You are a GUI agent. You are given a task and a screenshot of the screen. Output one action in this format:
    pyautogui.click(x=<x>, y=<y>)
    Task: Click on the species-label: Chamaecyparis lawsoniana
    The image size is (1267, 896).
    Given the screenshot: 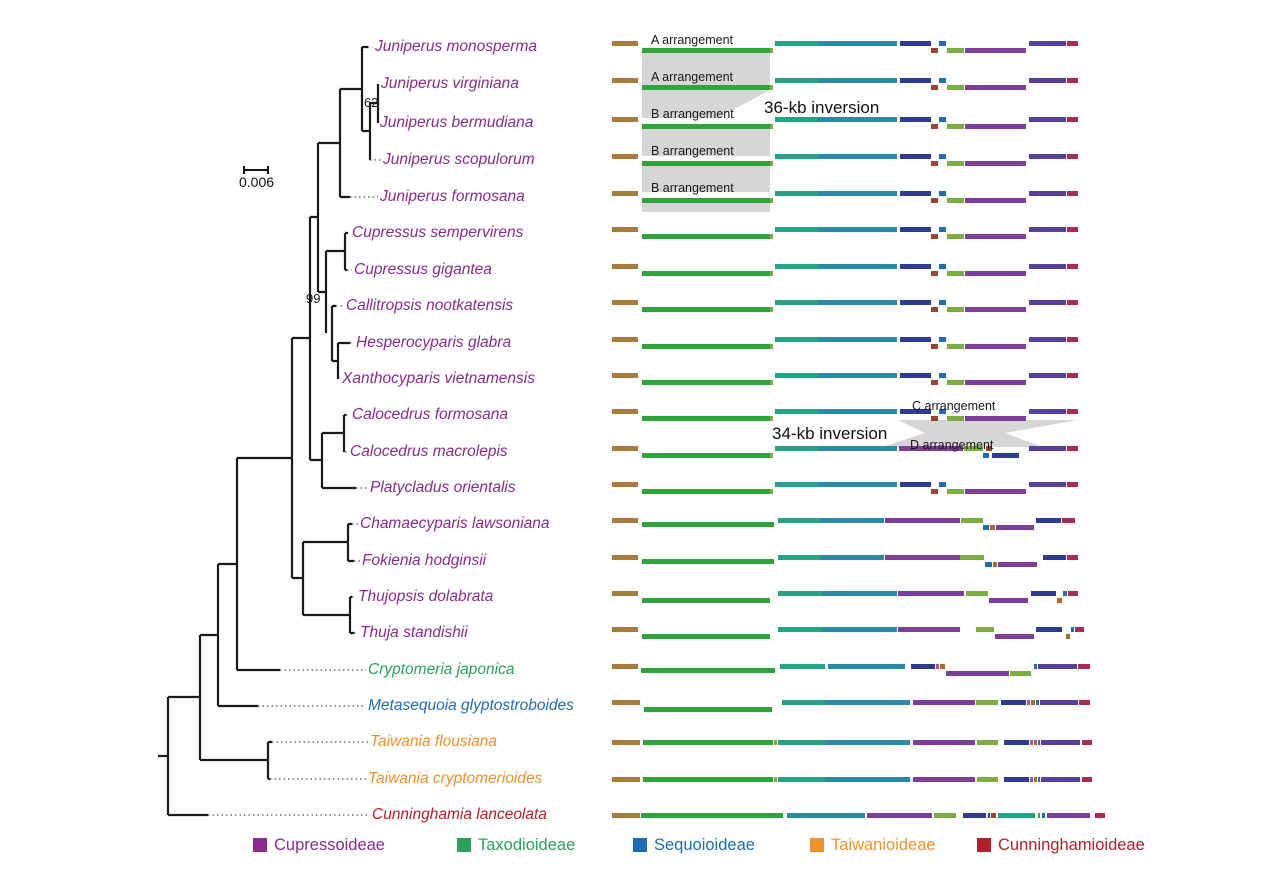 What is the action you would take?
    pyautogui.click(x=455, y=523)
    